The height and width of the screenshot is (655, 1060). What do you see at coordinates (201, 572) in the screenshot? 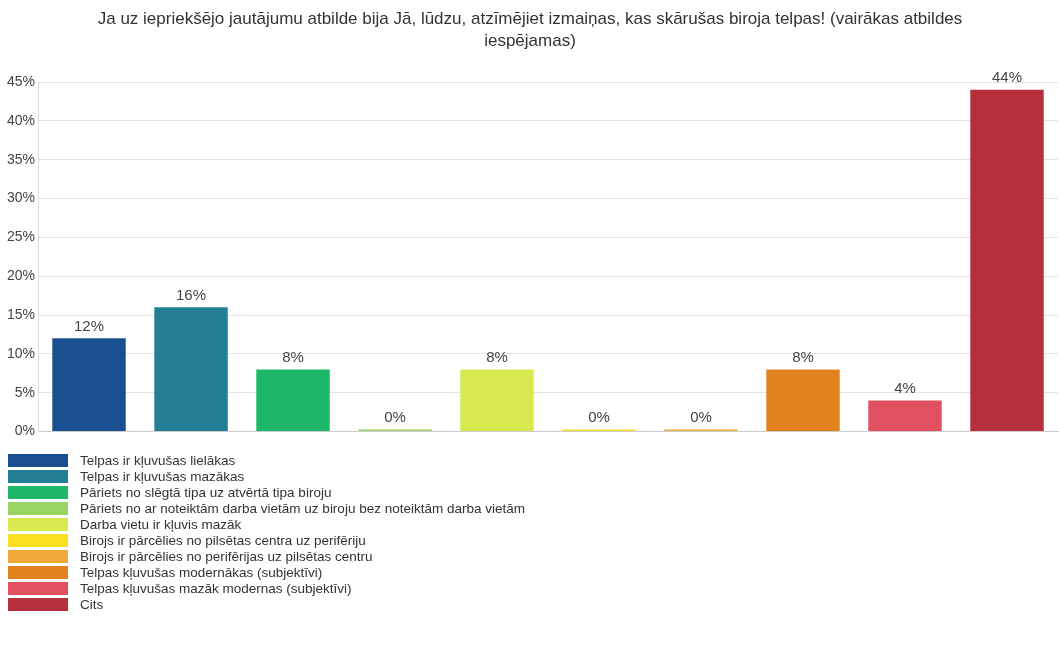
I see `legend-label: Telpas kļuvušas modernākas (subjektīvi)` at bounding box center [201, 572].